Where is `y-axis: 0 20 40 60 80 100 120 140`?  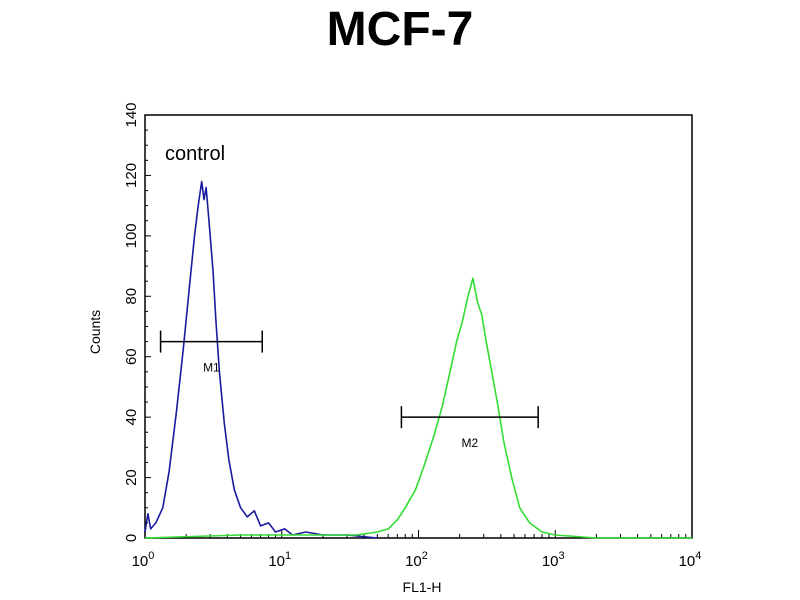
y-axis: 0 20 40 60 80 100 120 140 is located at coordinates (137, 322).